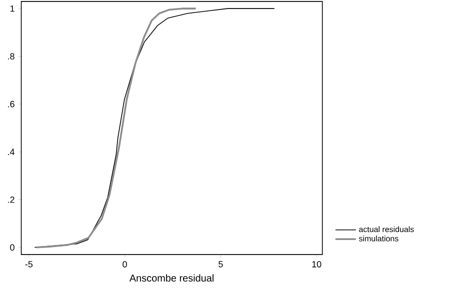  Describe the element at coordinates (171, 278) in the screenshot. I see `x-axis-title: Anscombe residual` at that location.